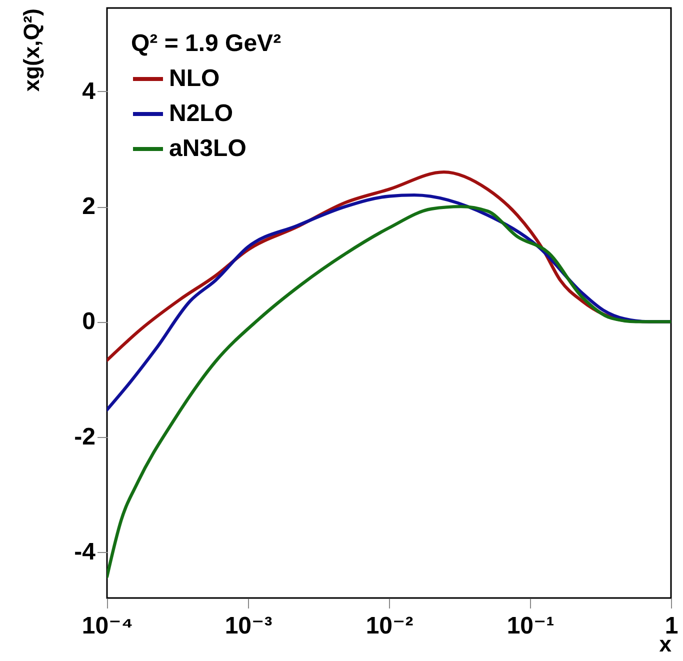  What do you see at coordinates (31, 50) in the screenshot?
I see `y-axis-title: xg(x,Q²)` at bounding box center [31, 50].